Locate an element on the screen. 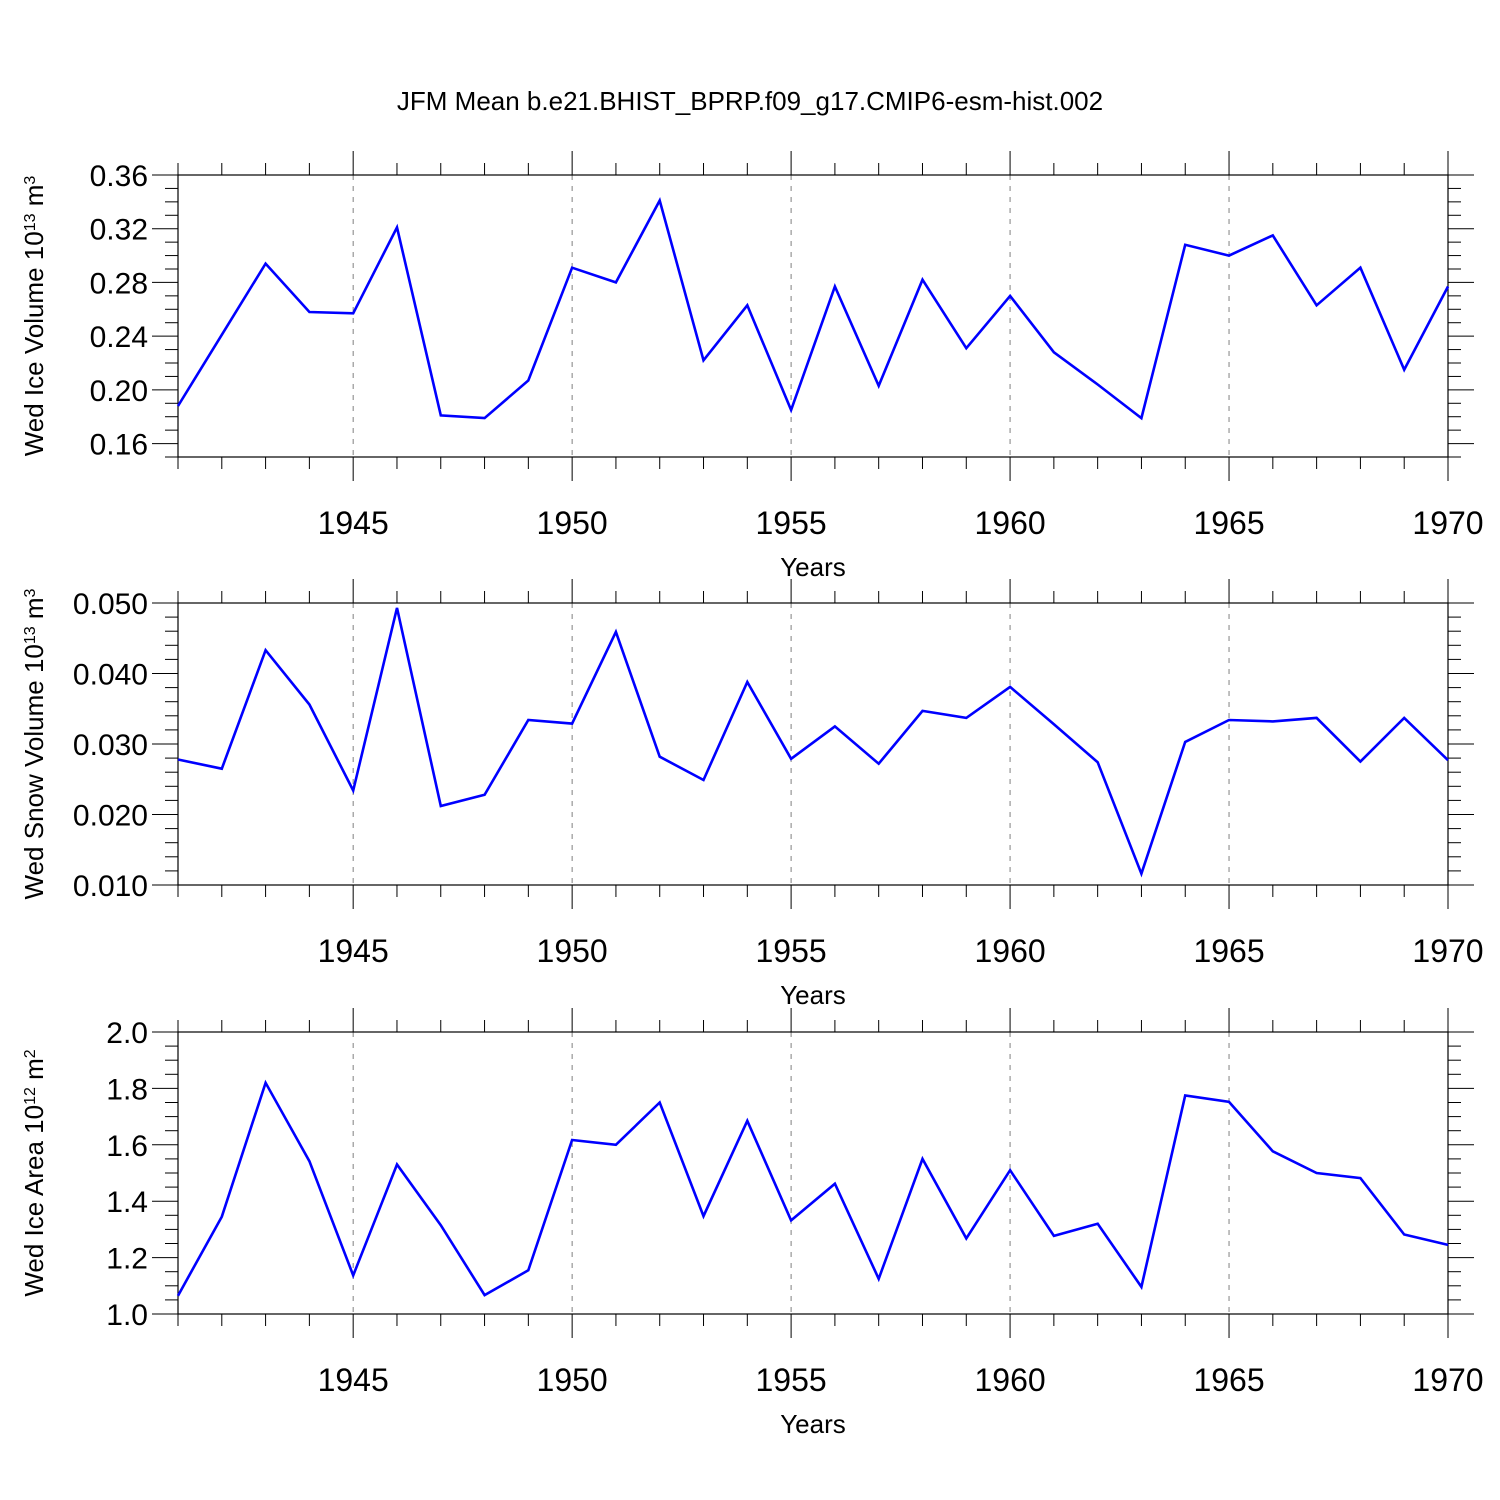 Image resolution: width=1500 pixels, height=1500 pixels. y-tick-label: 0.030 is located at coordinates (110, 745).